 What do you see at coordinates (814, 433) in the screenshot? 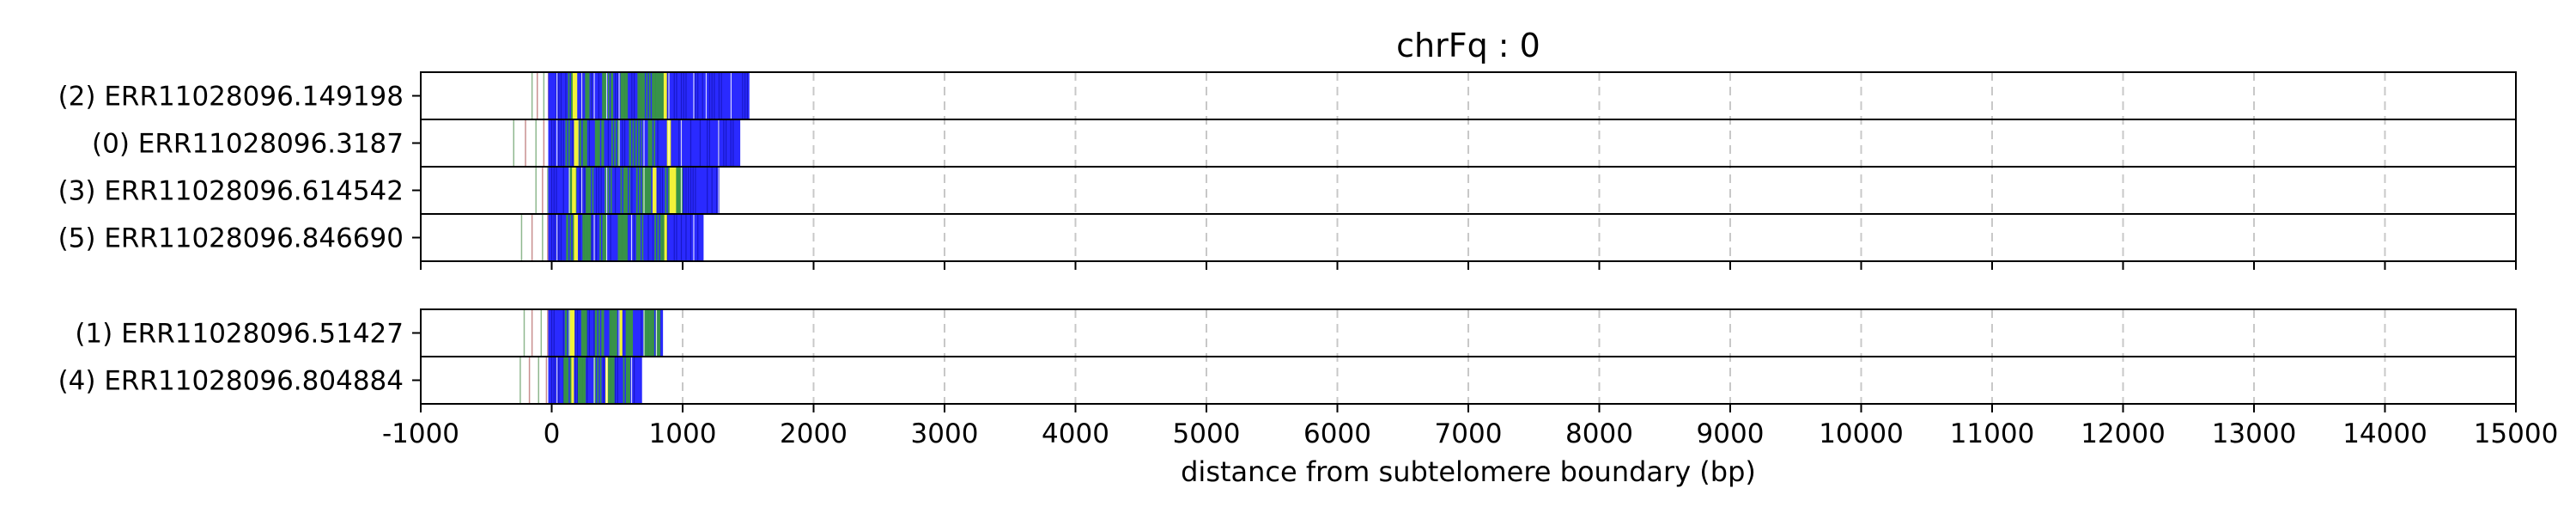
I see `x-tick-label: 2000` at bounding box center [814, 433].